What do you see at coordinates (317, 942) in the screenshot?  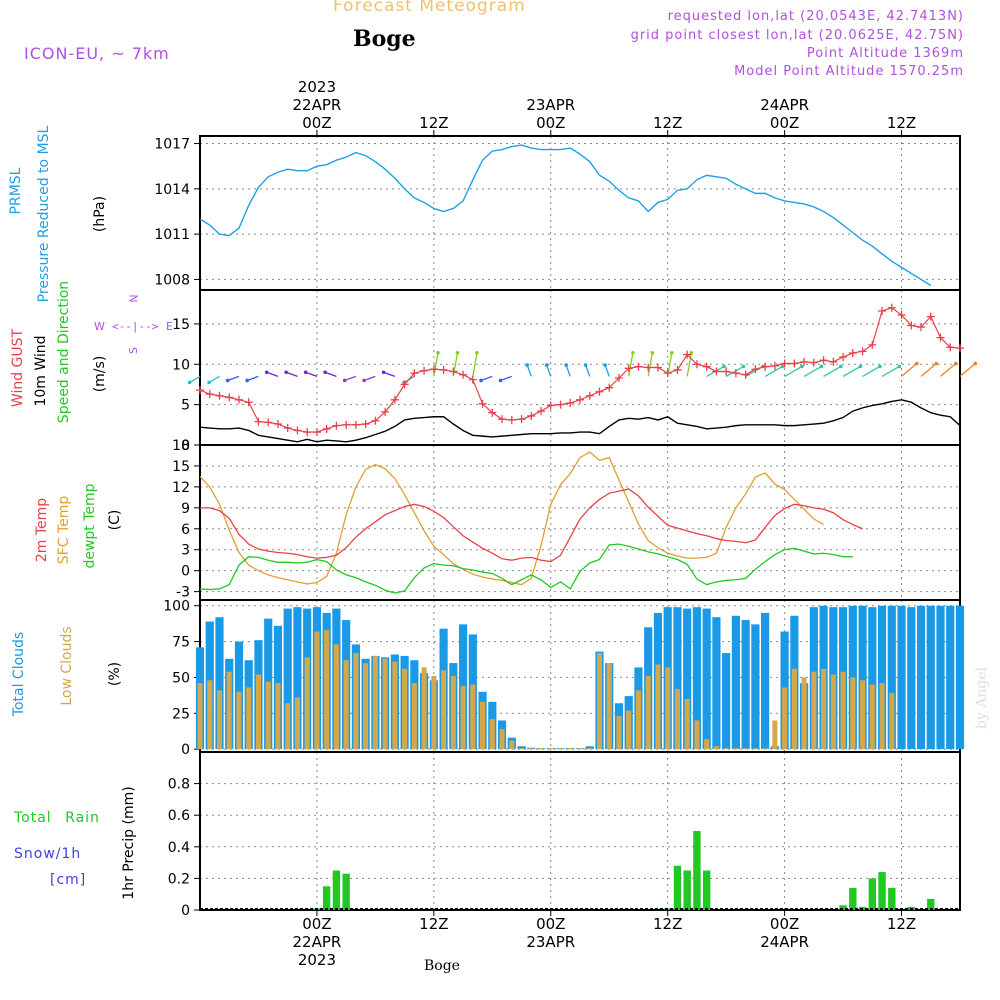 I see `bottom-time-date-label: 22APR` at bounding box center [317, 942].